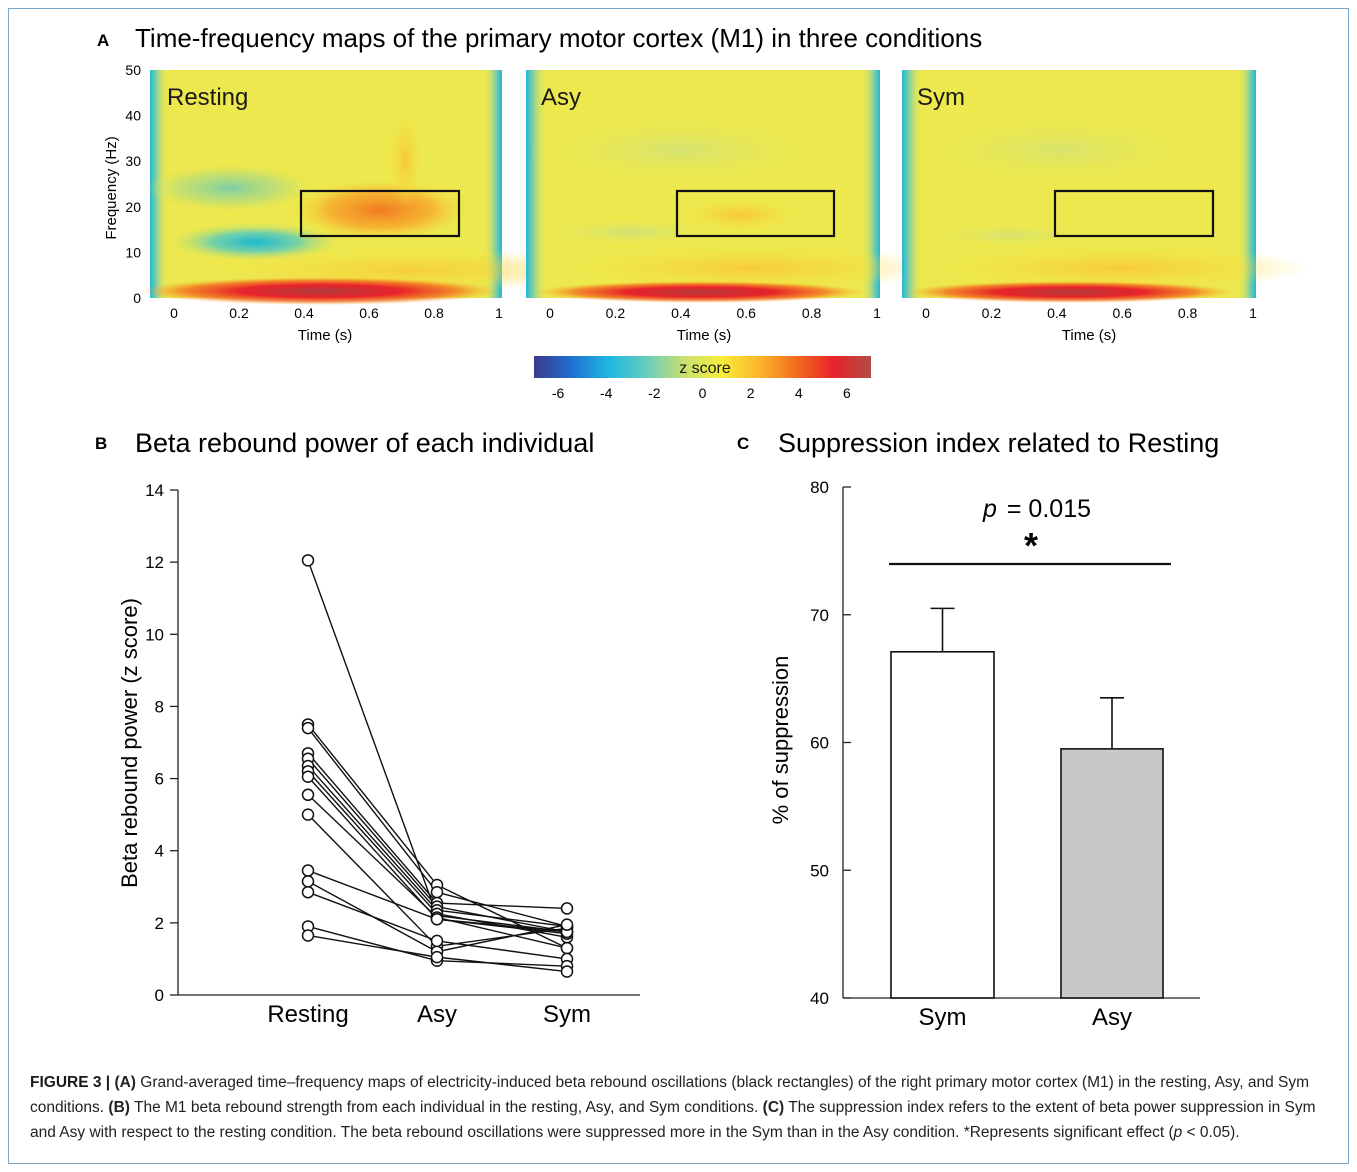 The width and height of the screenshot is (1357, 1172). I want to click on panel-b-letter: B, so click(101, 443).